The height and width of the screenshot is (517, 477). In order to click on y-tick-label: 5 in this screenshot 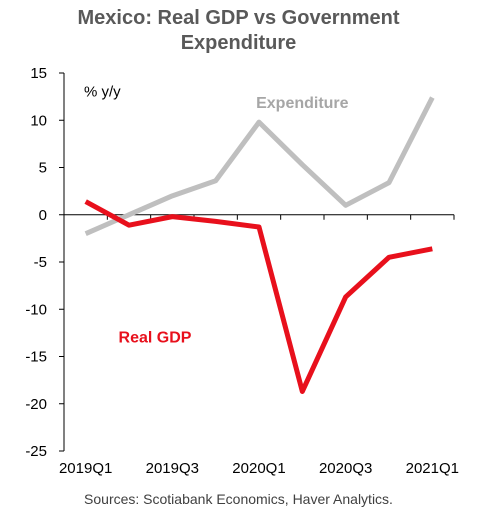, I will do `click(43, 168)`.